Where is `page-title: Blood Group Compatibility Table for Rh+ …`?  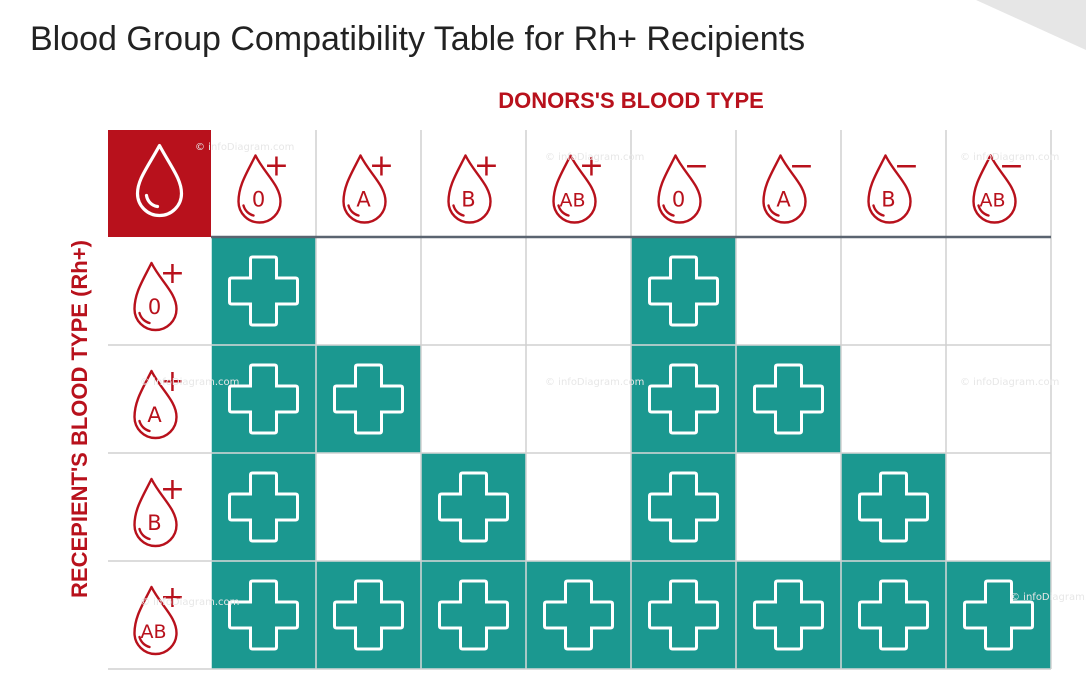 page-title: Blood Group Compatibility Table for Rh+ … is located at coordinates (418, 39).